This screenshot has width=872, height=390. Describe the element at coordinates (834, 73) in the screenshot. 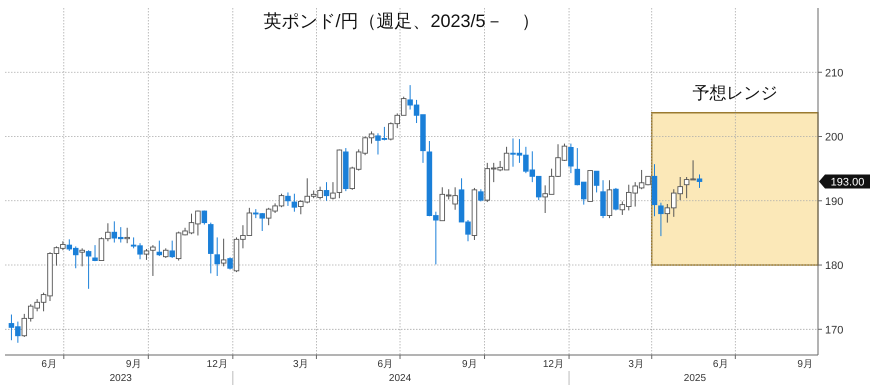

I see `y-tick-label: 210` at that location.